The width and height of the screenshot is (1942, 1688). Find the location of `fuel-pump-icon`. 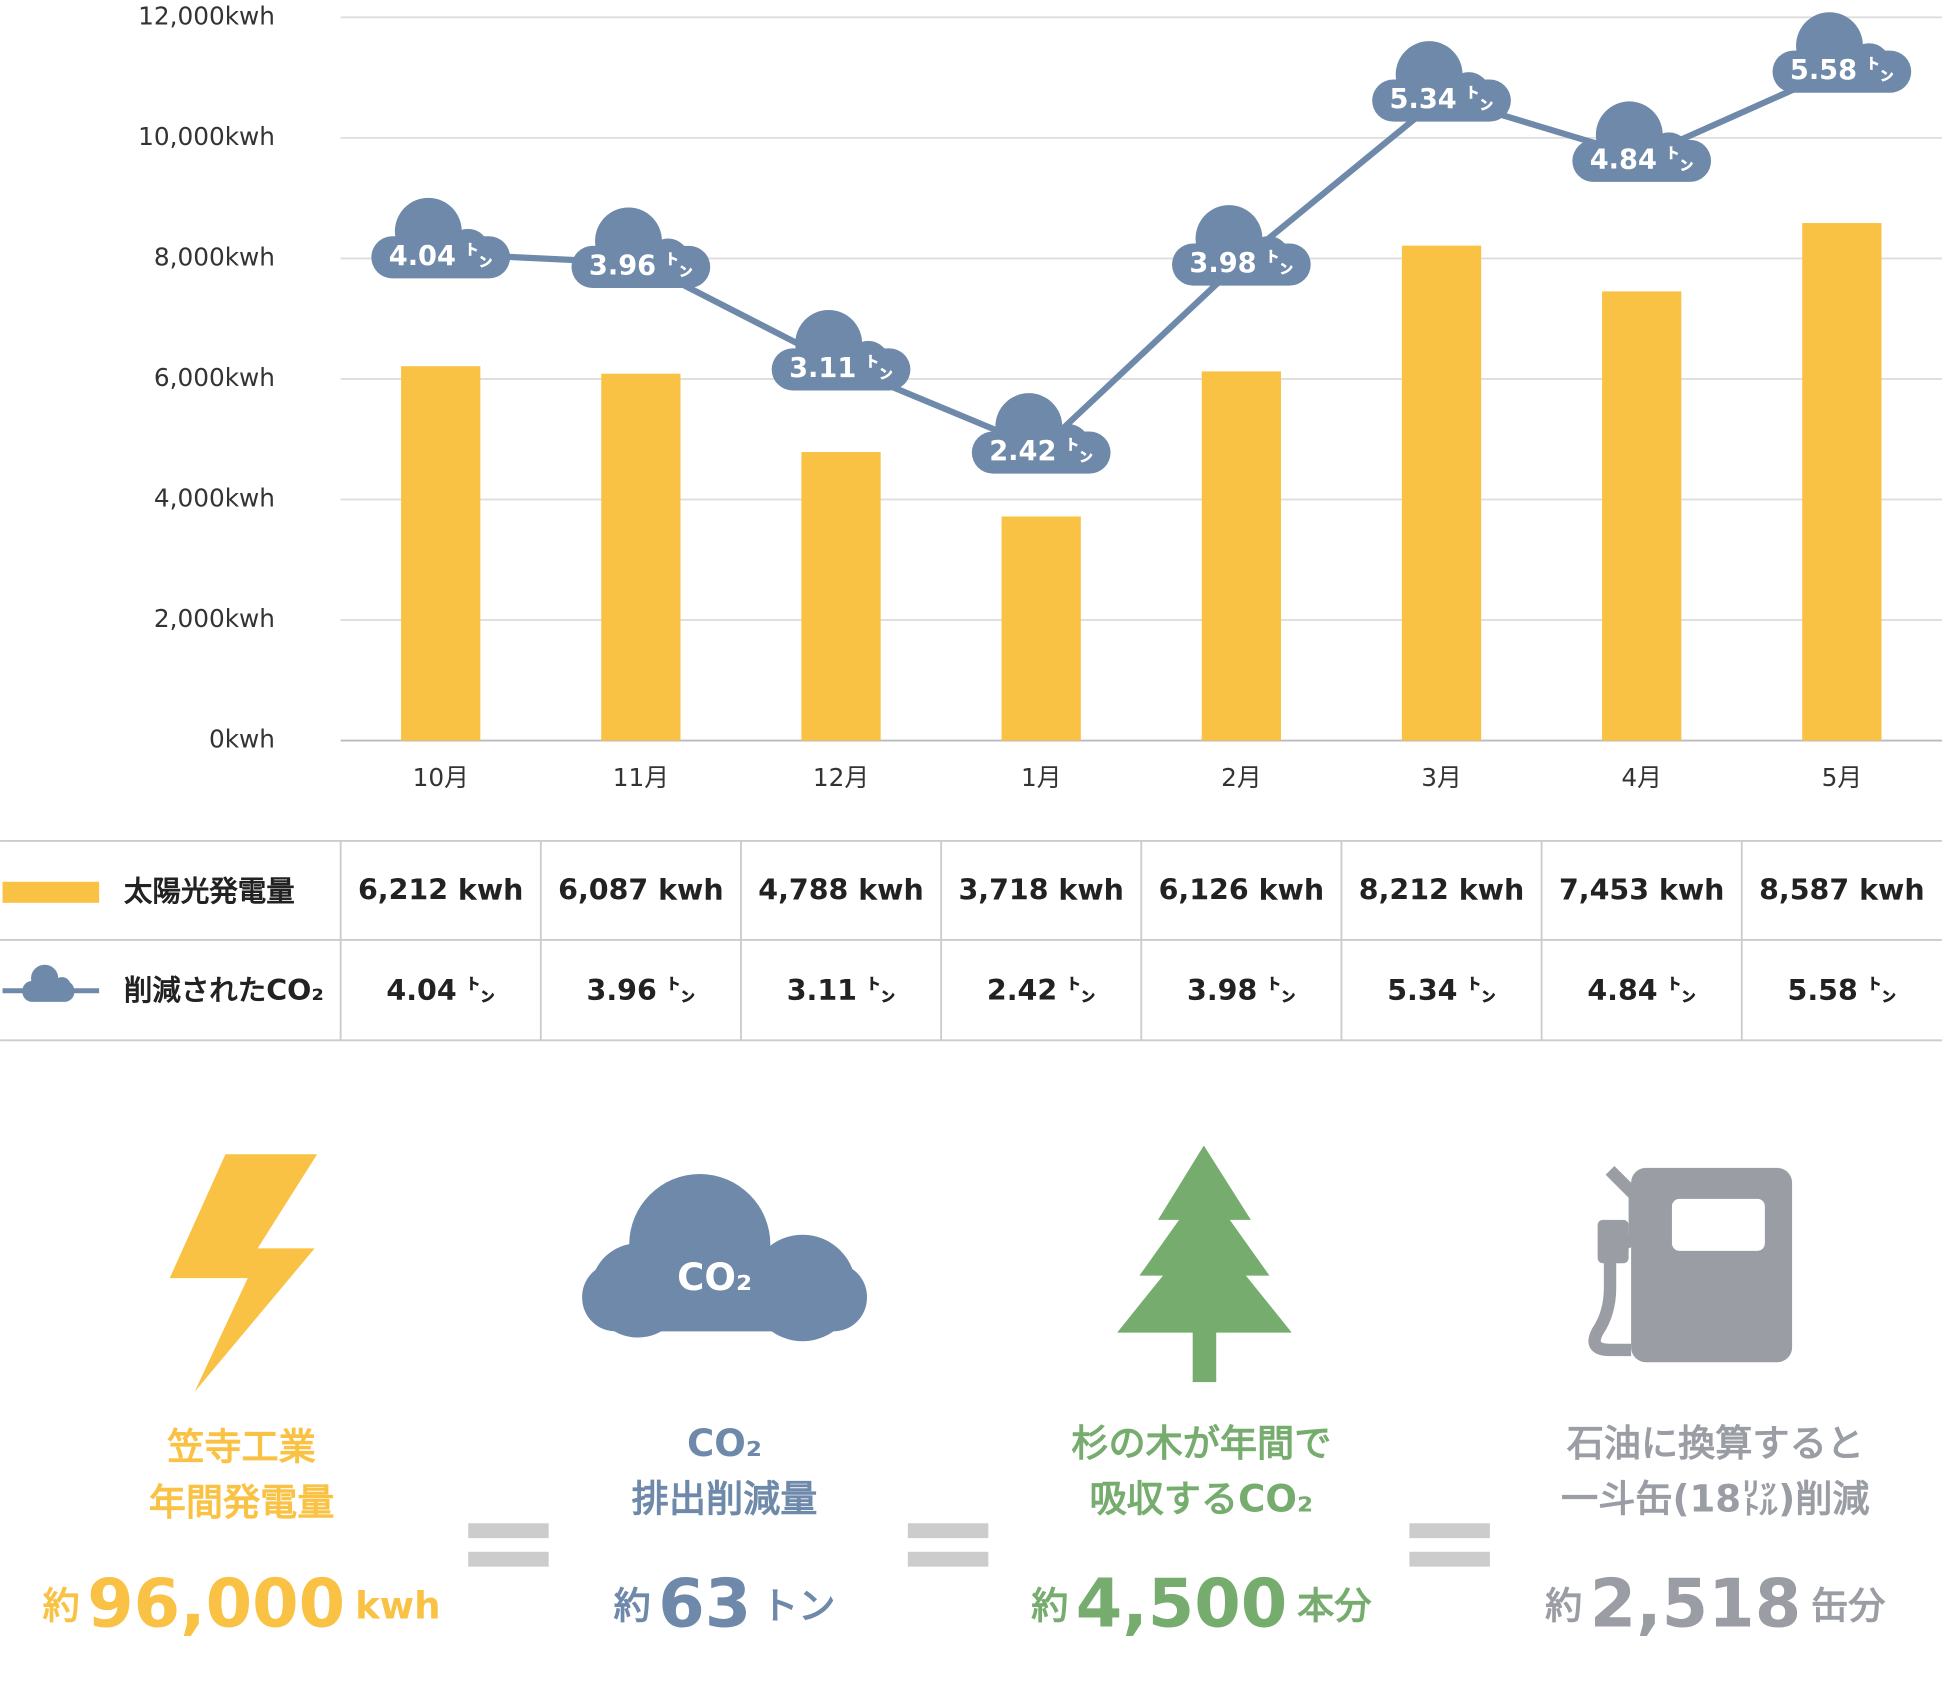

fuel-pump-icon is located at coordinates (1690, 1264).